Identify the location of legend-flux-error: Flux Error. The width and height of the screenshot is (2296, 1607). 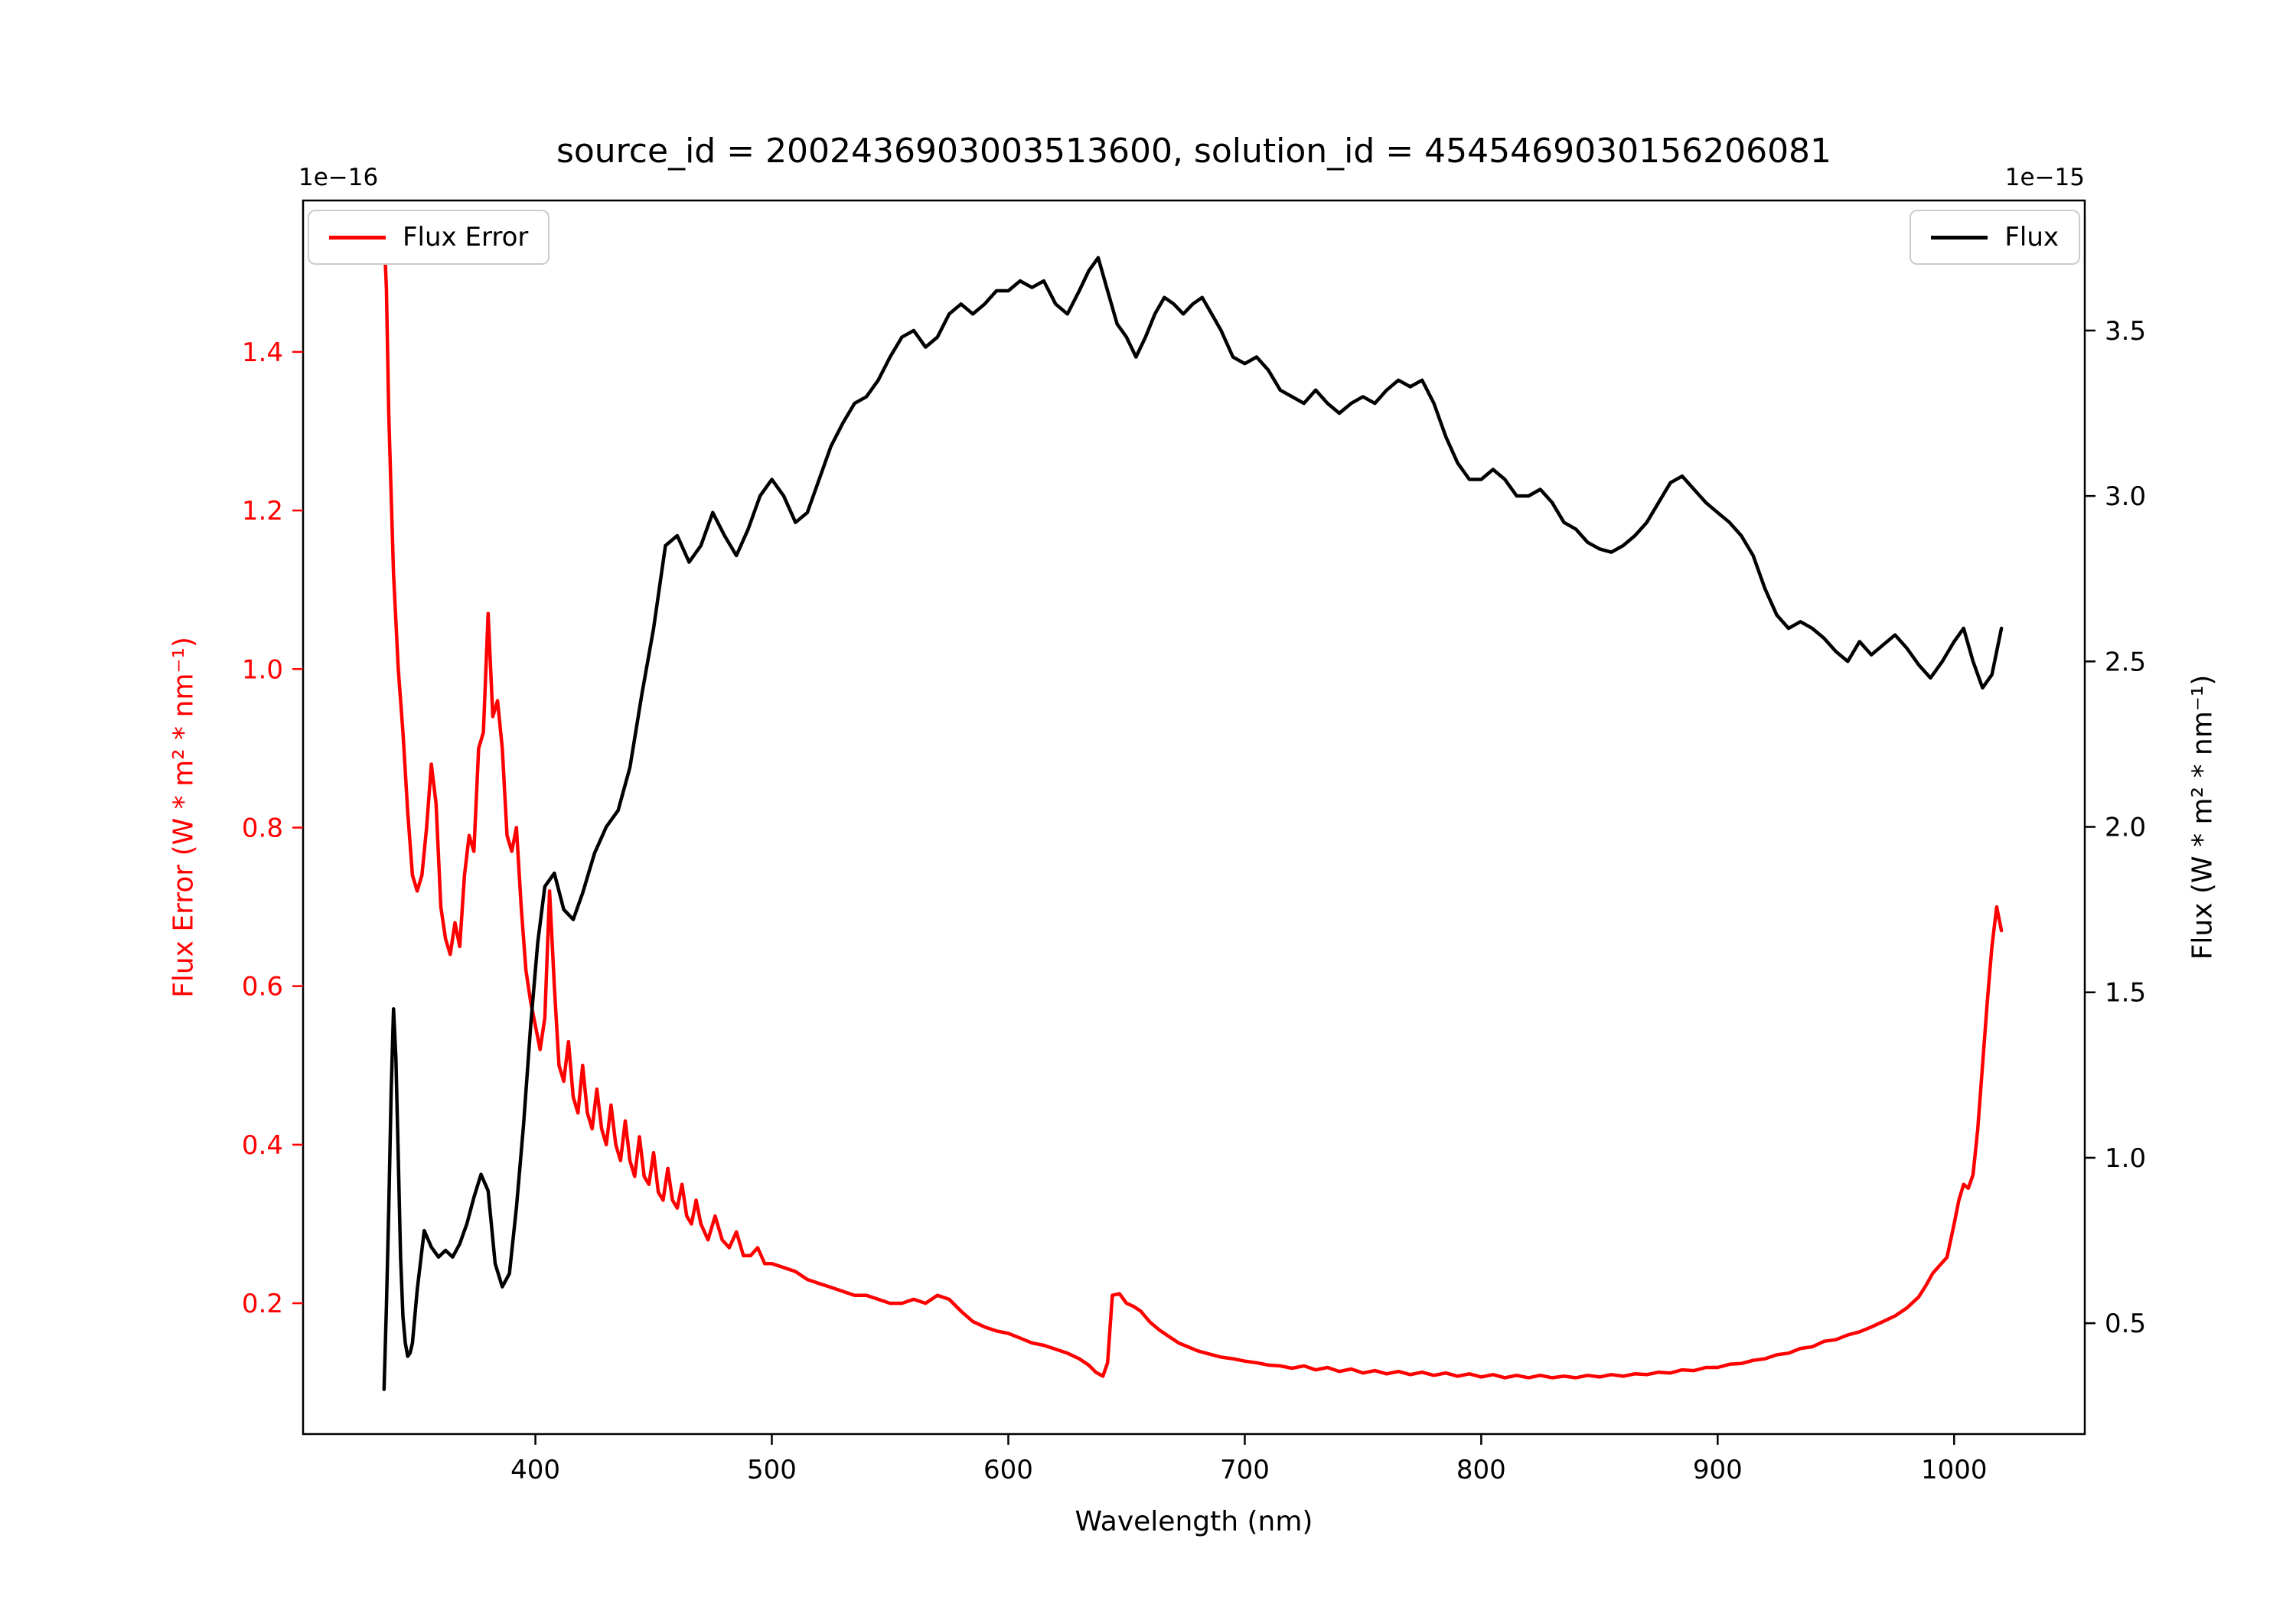
(429, 237).